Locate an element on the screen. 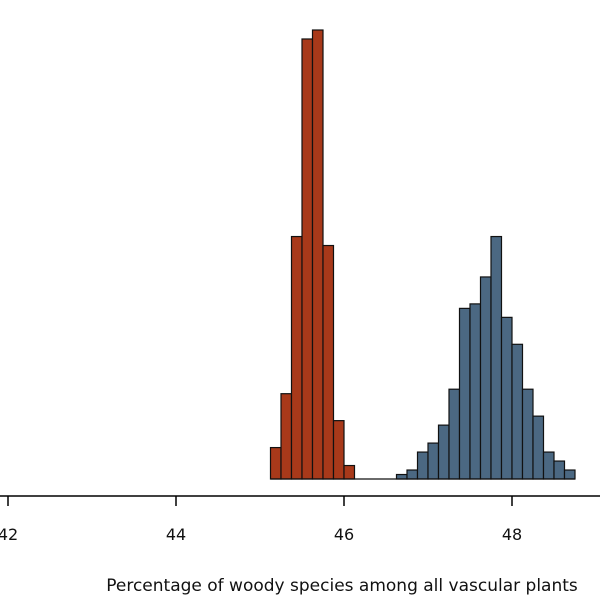 This screenshot has width=600, height=605. x-tick-label: 46 is located at coordinates (344, 534).